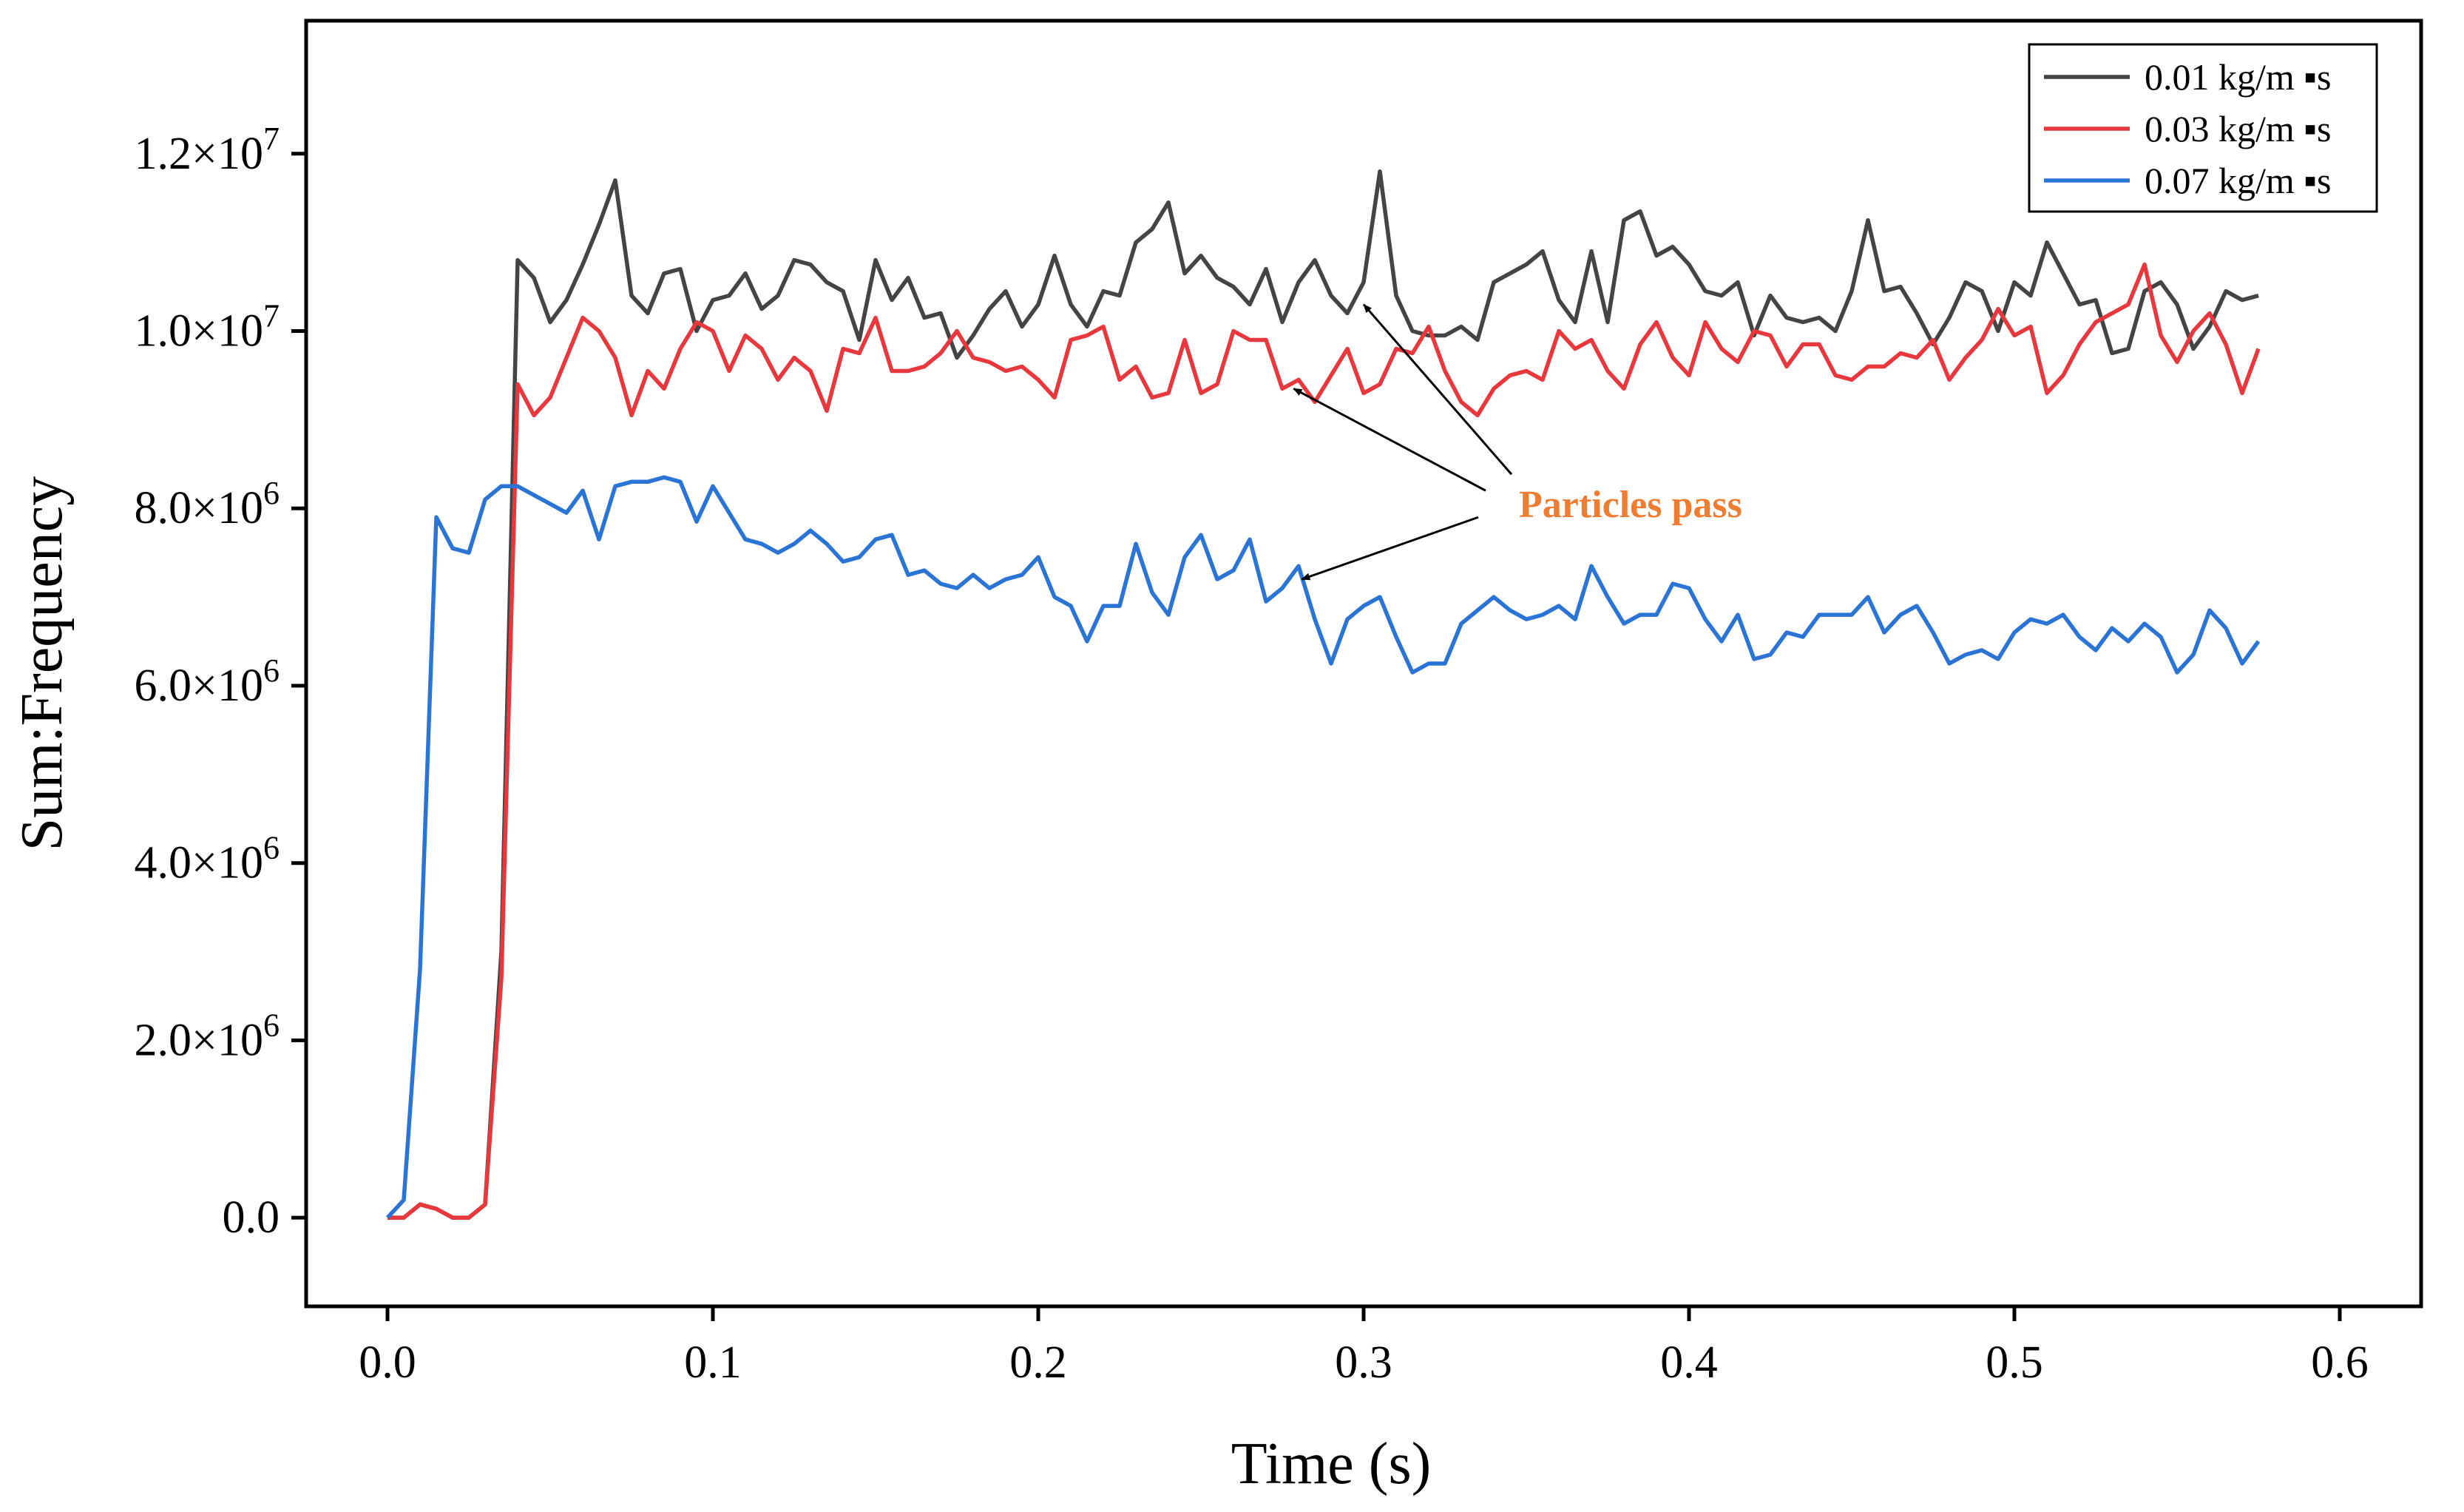 Image resolution: width=2464 pixels, height=1512 pixels. I want to click on y-tick-label: 8.0×10⁶, so click(208, 504).